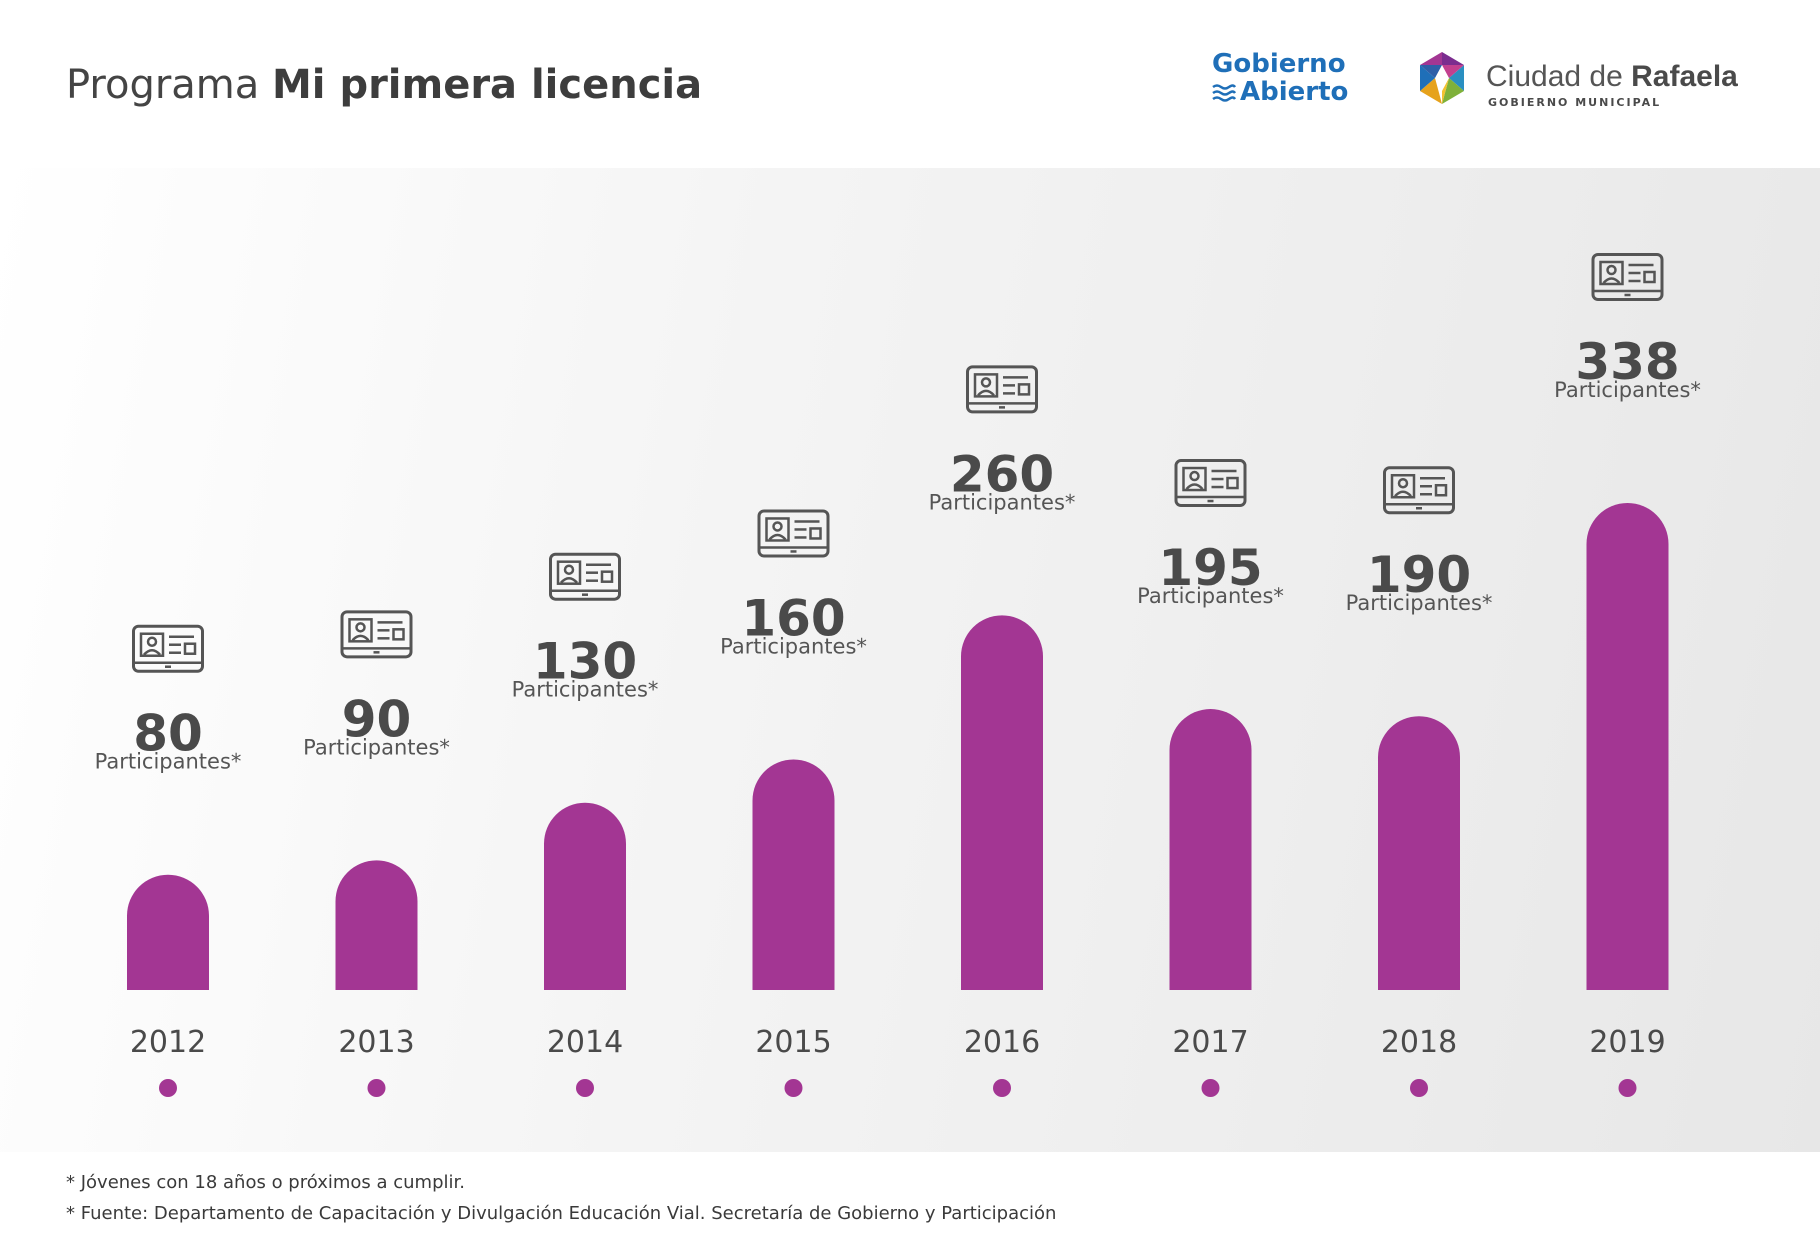  Describe the element at coordinates (1419, 853) in the screenshot. I see `bar-2018` at that location.